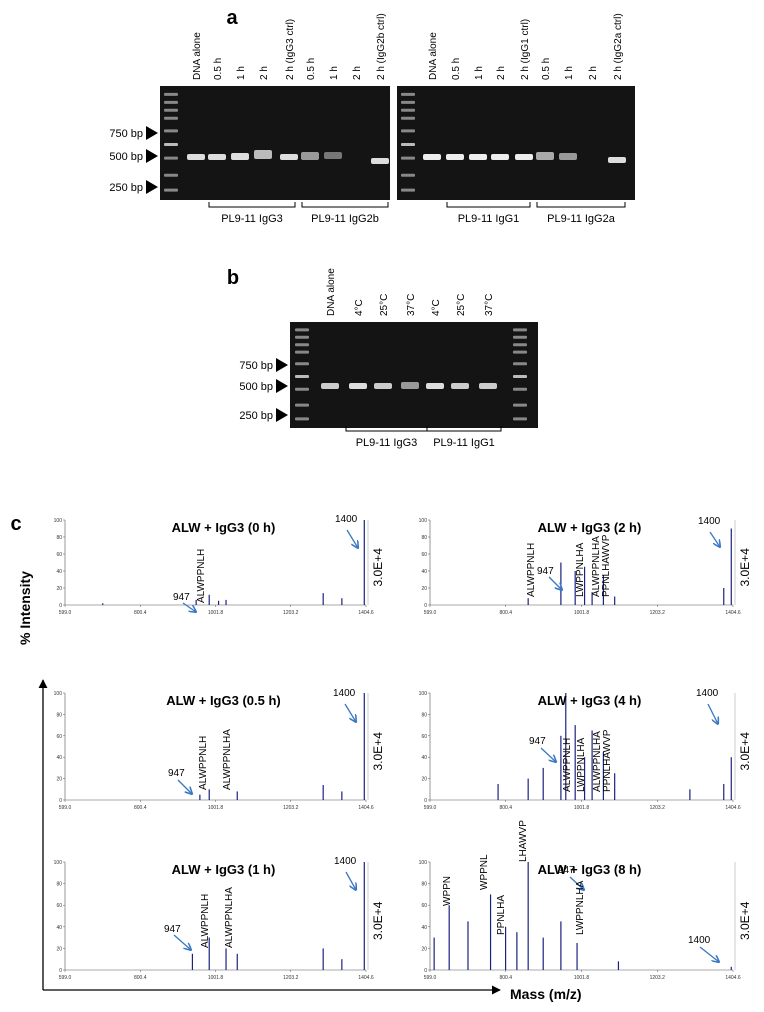 The height and width of the screenshot is (1012, 764). Describe the element at coordinates (424, 906) in the screenshot. I see `y-tick-label: 60` at that location.